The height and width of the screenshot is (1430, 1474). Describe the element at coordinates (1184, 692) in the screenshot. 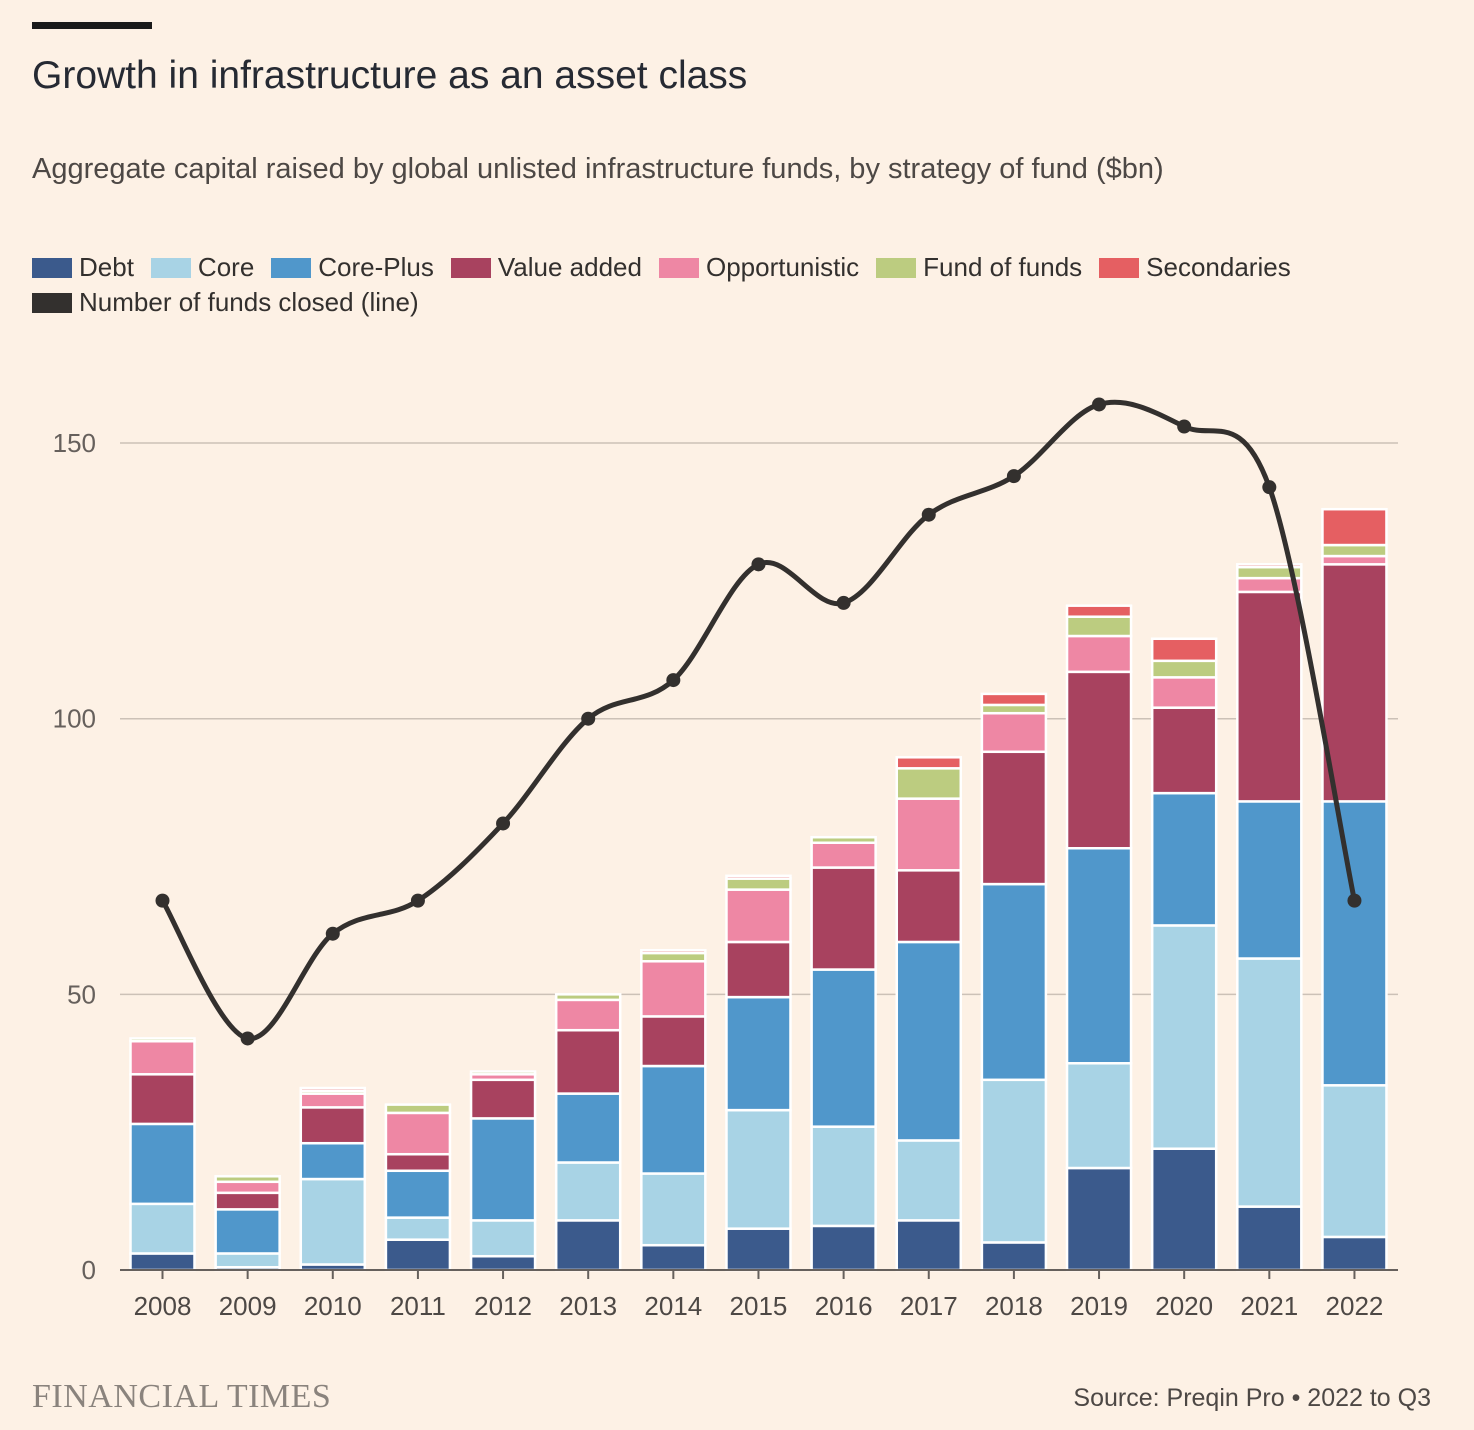

I see `bar-opportunistic-2020` at that location.